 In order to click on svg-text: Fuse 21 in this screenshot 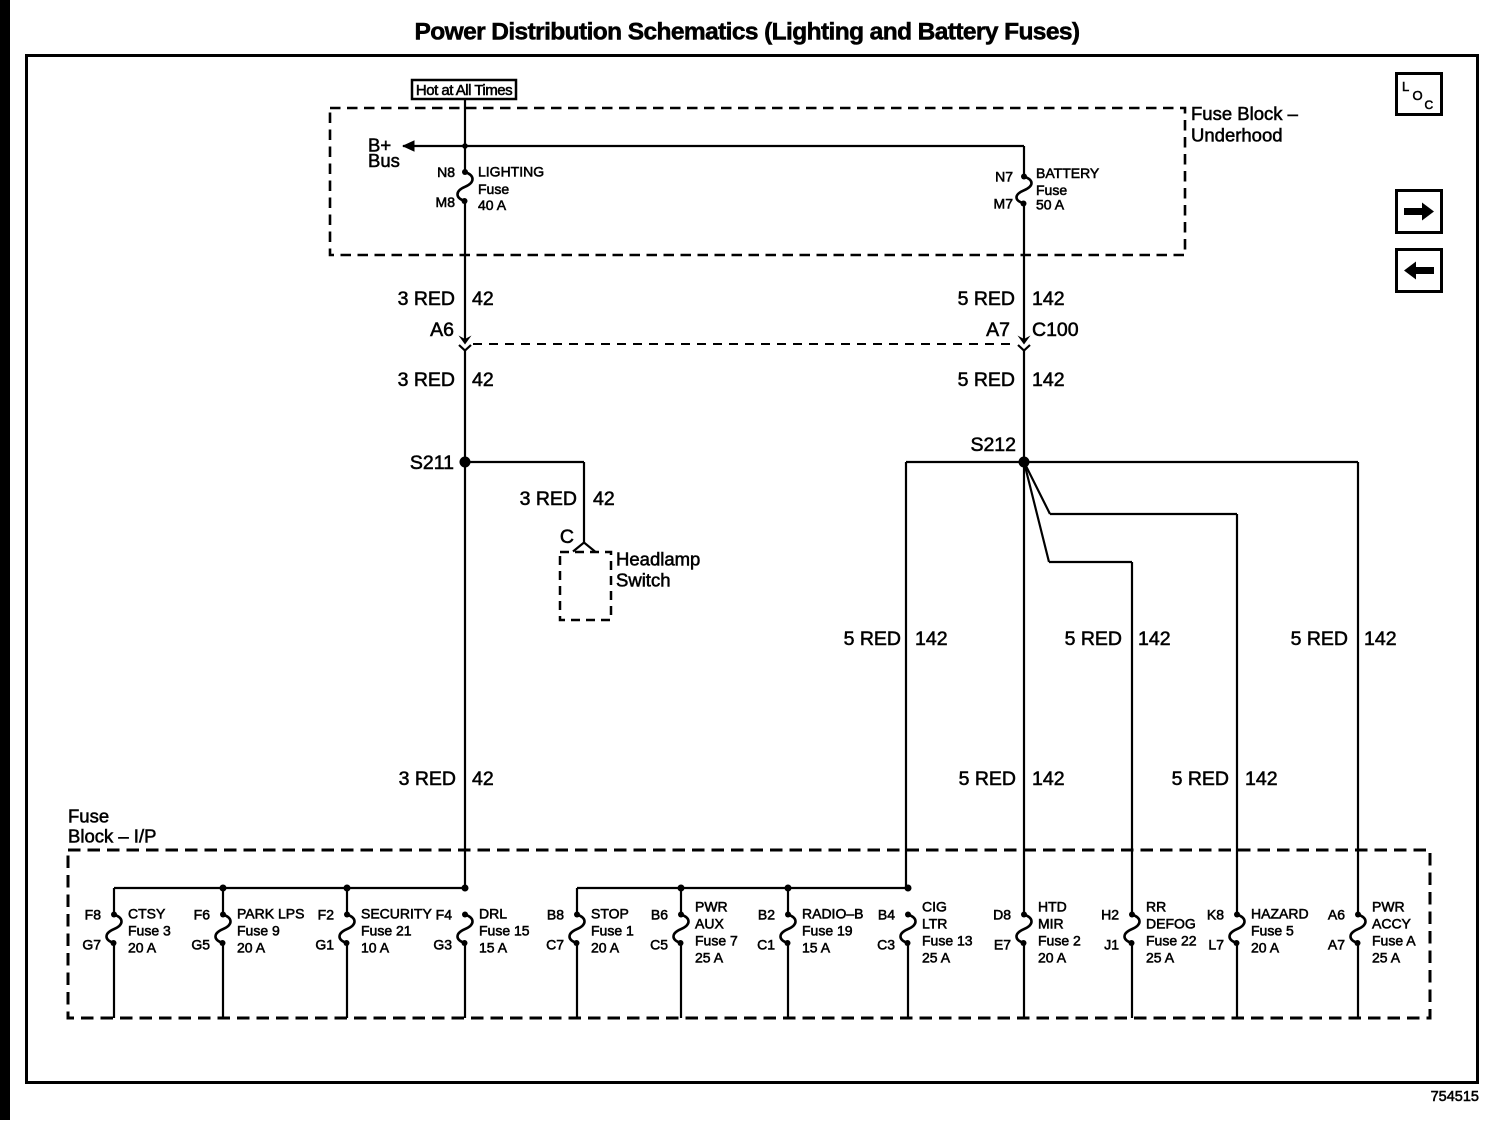, I will do `click(386, 931)`.